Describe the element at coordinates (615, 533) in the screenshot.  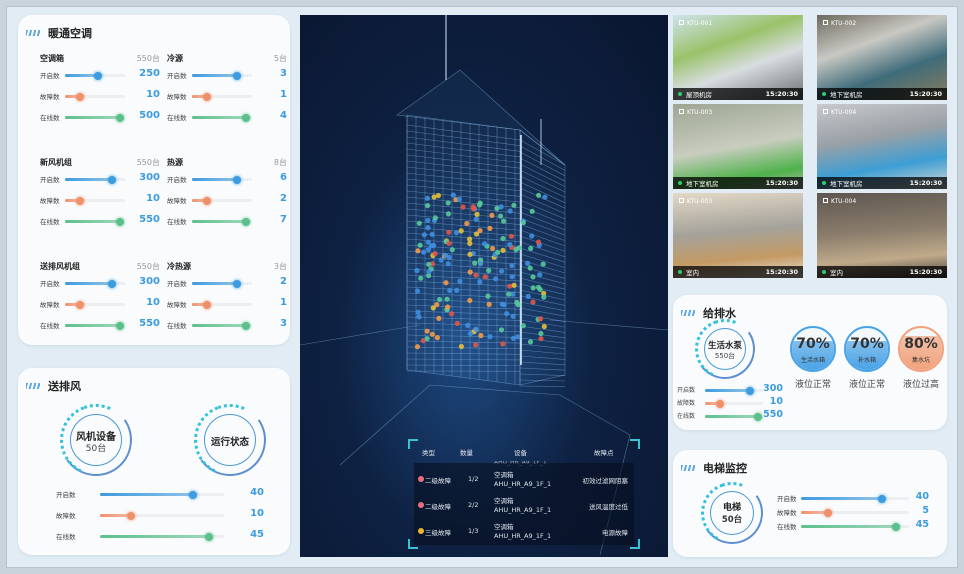
I see `fault-point: 电源故障` at that location.